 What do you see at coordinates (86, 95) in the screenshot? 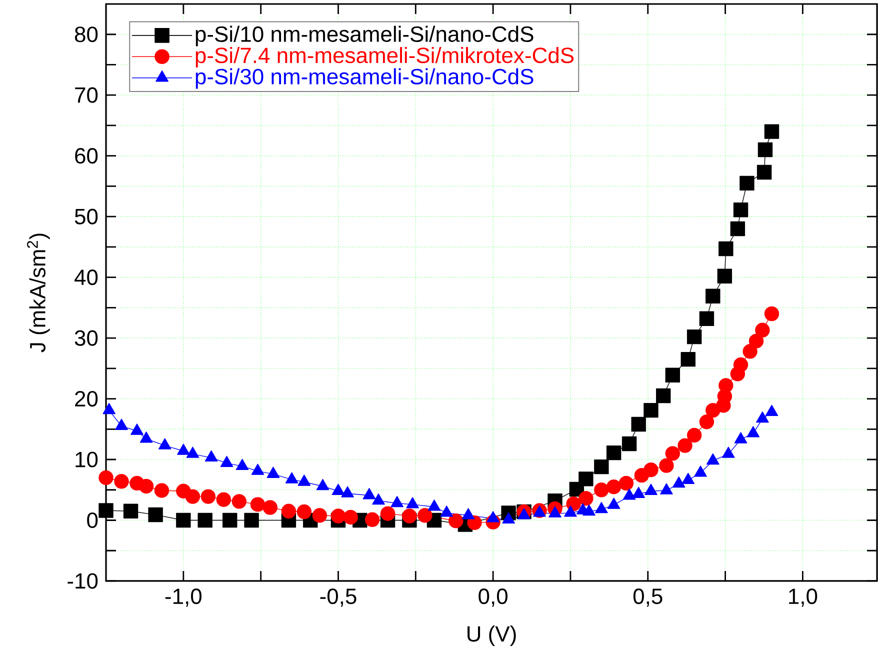
I see `y-tick-label: 70` at bounding box center [86, 95].